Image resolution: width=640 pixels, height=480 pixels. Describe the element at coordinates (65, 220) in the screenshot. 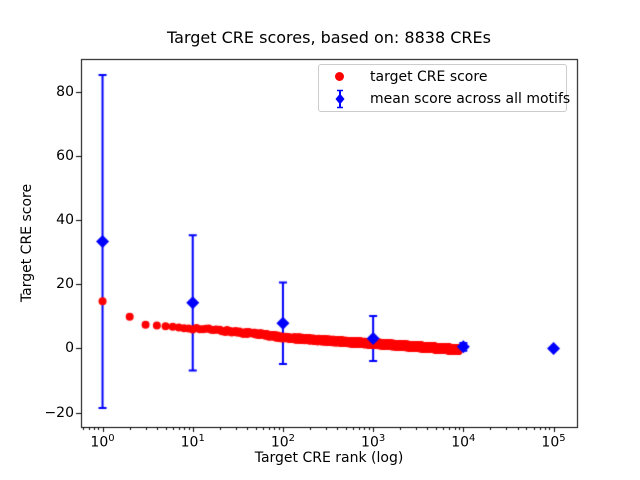

I see `y-tick-label: 40` at that location.